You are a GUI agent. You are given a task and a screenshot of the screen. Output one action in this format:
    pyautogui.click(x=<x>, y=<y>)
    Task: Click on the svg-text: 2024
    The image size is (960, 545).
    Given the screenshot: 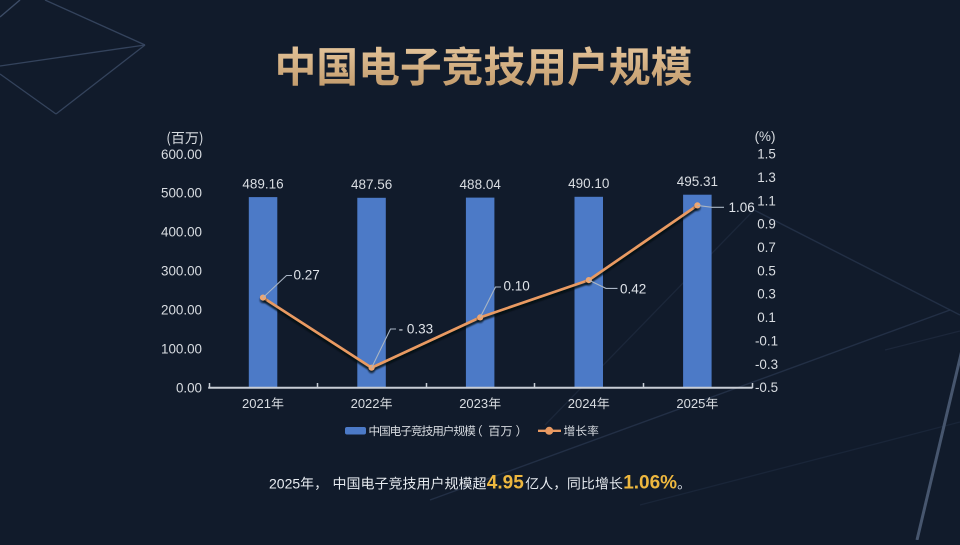 What is the action you would take?
    pyautogui.click(x=582, y=403)
    